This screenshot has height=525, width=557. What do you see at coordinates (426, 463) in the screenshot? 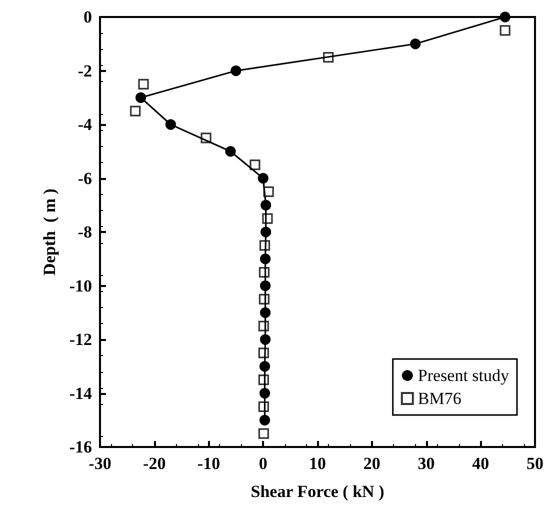
I see `x-tick-label: 30` at bounding box center [426, 463].